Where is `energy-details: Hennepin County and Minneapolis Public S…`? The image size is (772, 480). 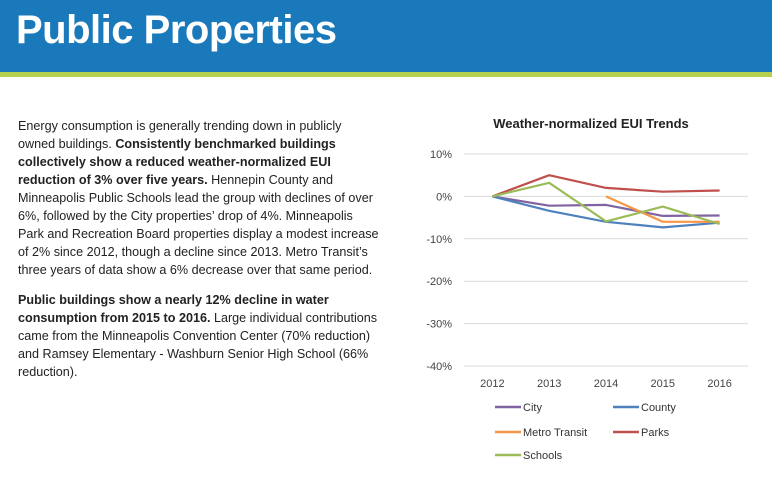 energy-details: Hennepin County and Minneapolis Public S… is located at coordinates (198, 225).